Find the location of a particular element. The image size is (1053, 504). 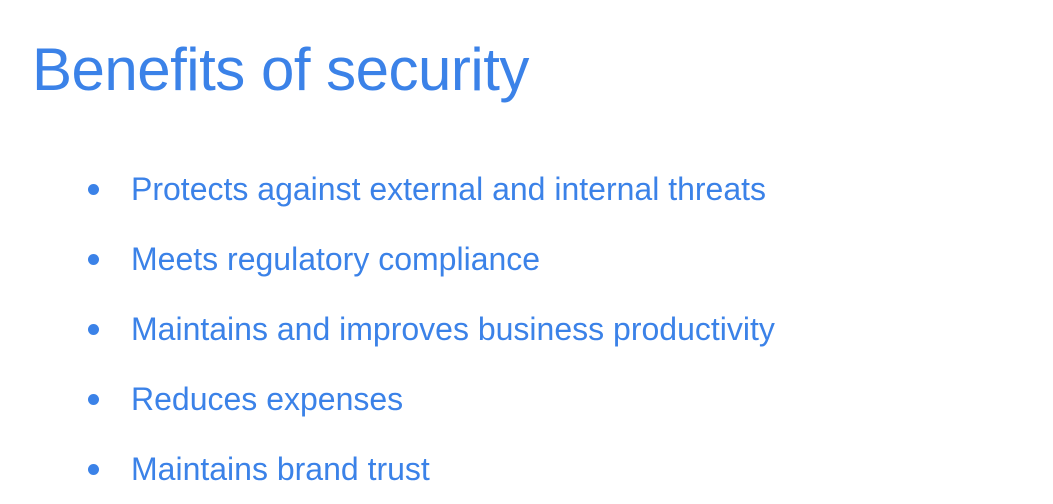

bullet-item: Maintains brand trust is located at coordinates (431, 469).